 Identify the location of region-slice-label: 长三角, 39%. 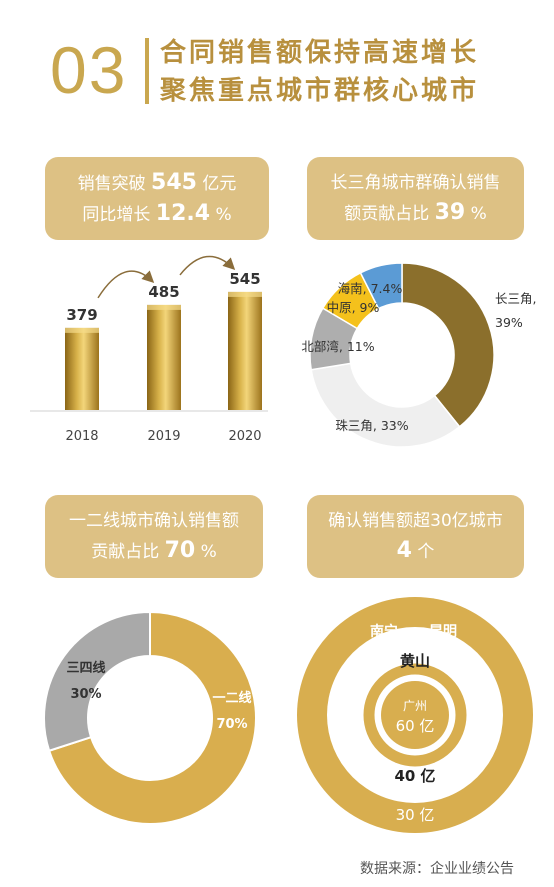
(515, 310).